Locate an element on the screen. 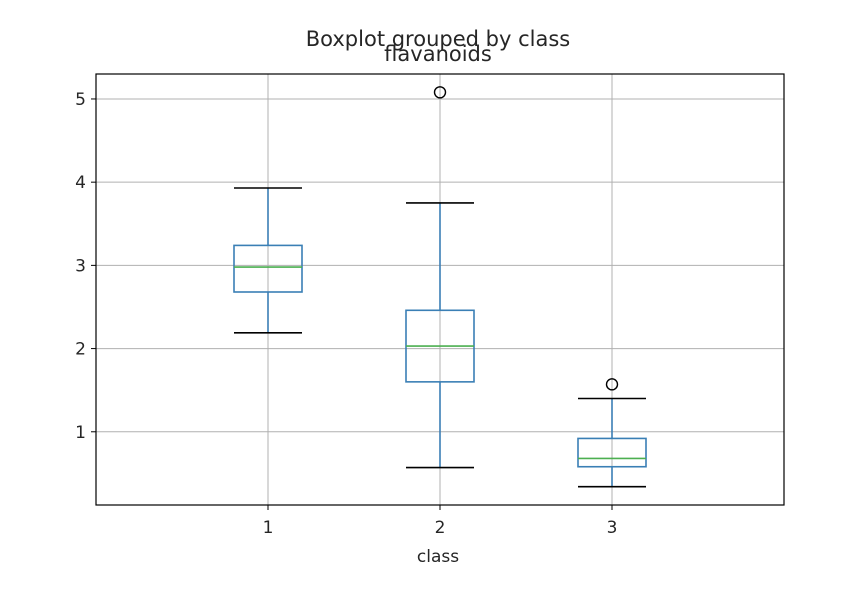  y-axis-ticks: 1 2 3 4 5 is located at coordinates (85, 266).